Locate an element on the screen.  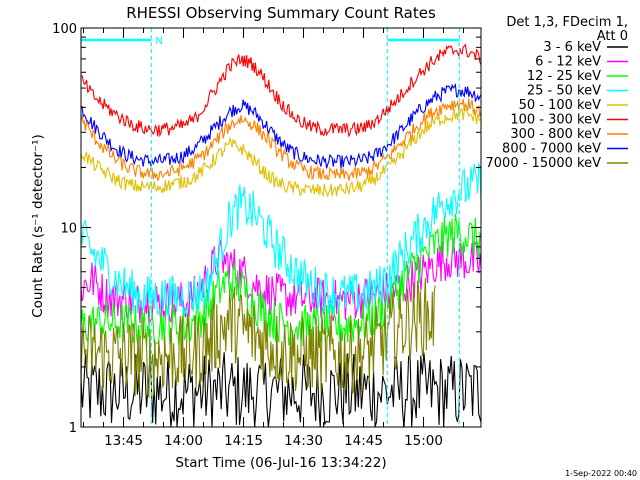
legend-label-6-12-kev: 6 - 12 keV is located at coordinates (568, 62).